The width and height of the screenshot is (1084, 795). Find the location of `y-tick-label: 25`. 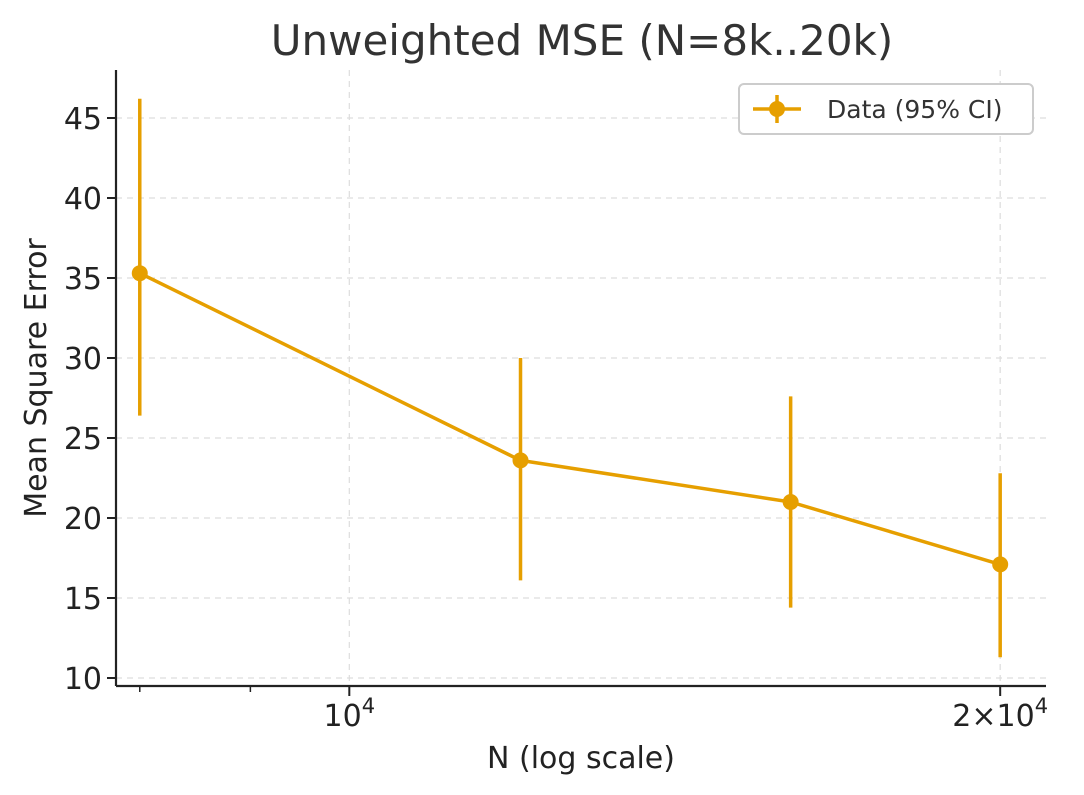

y-tick-label: 25 is located at coordinates (83, 439).